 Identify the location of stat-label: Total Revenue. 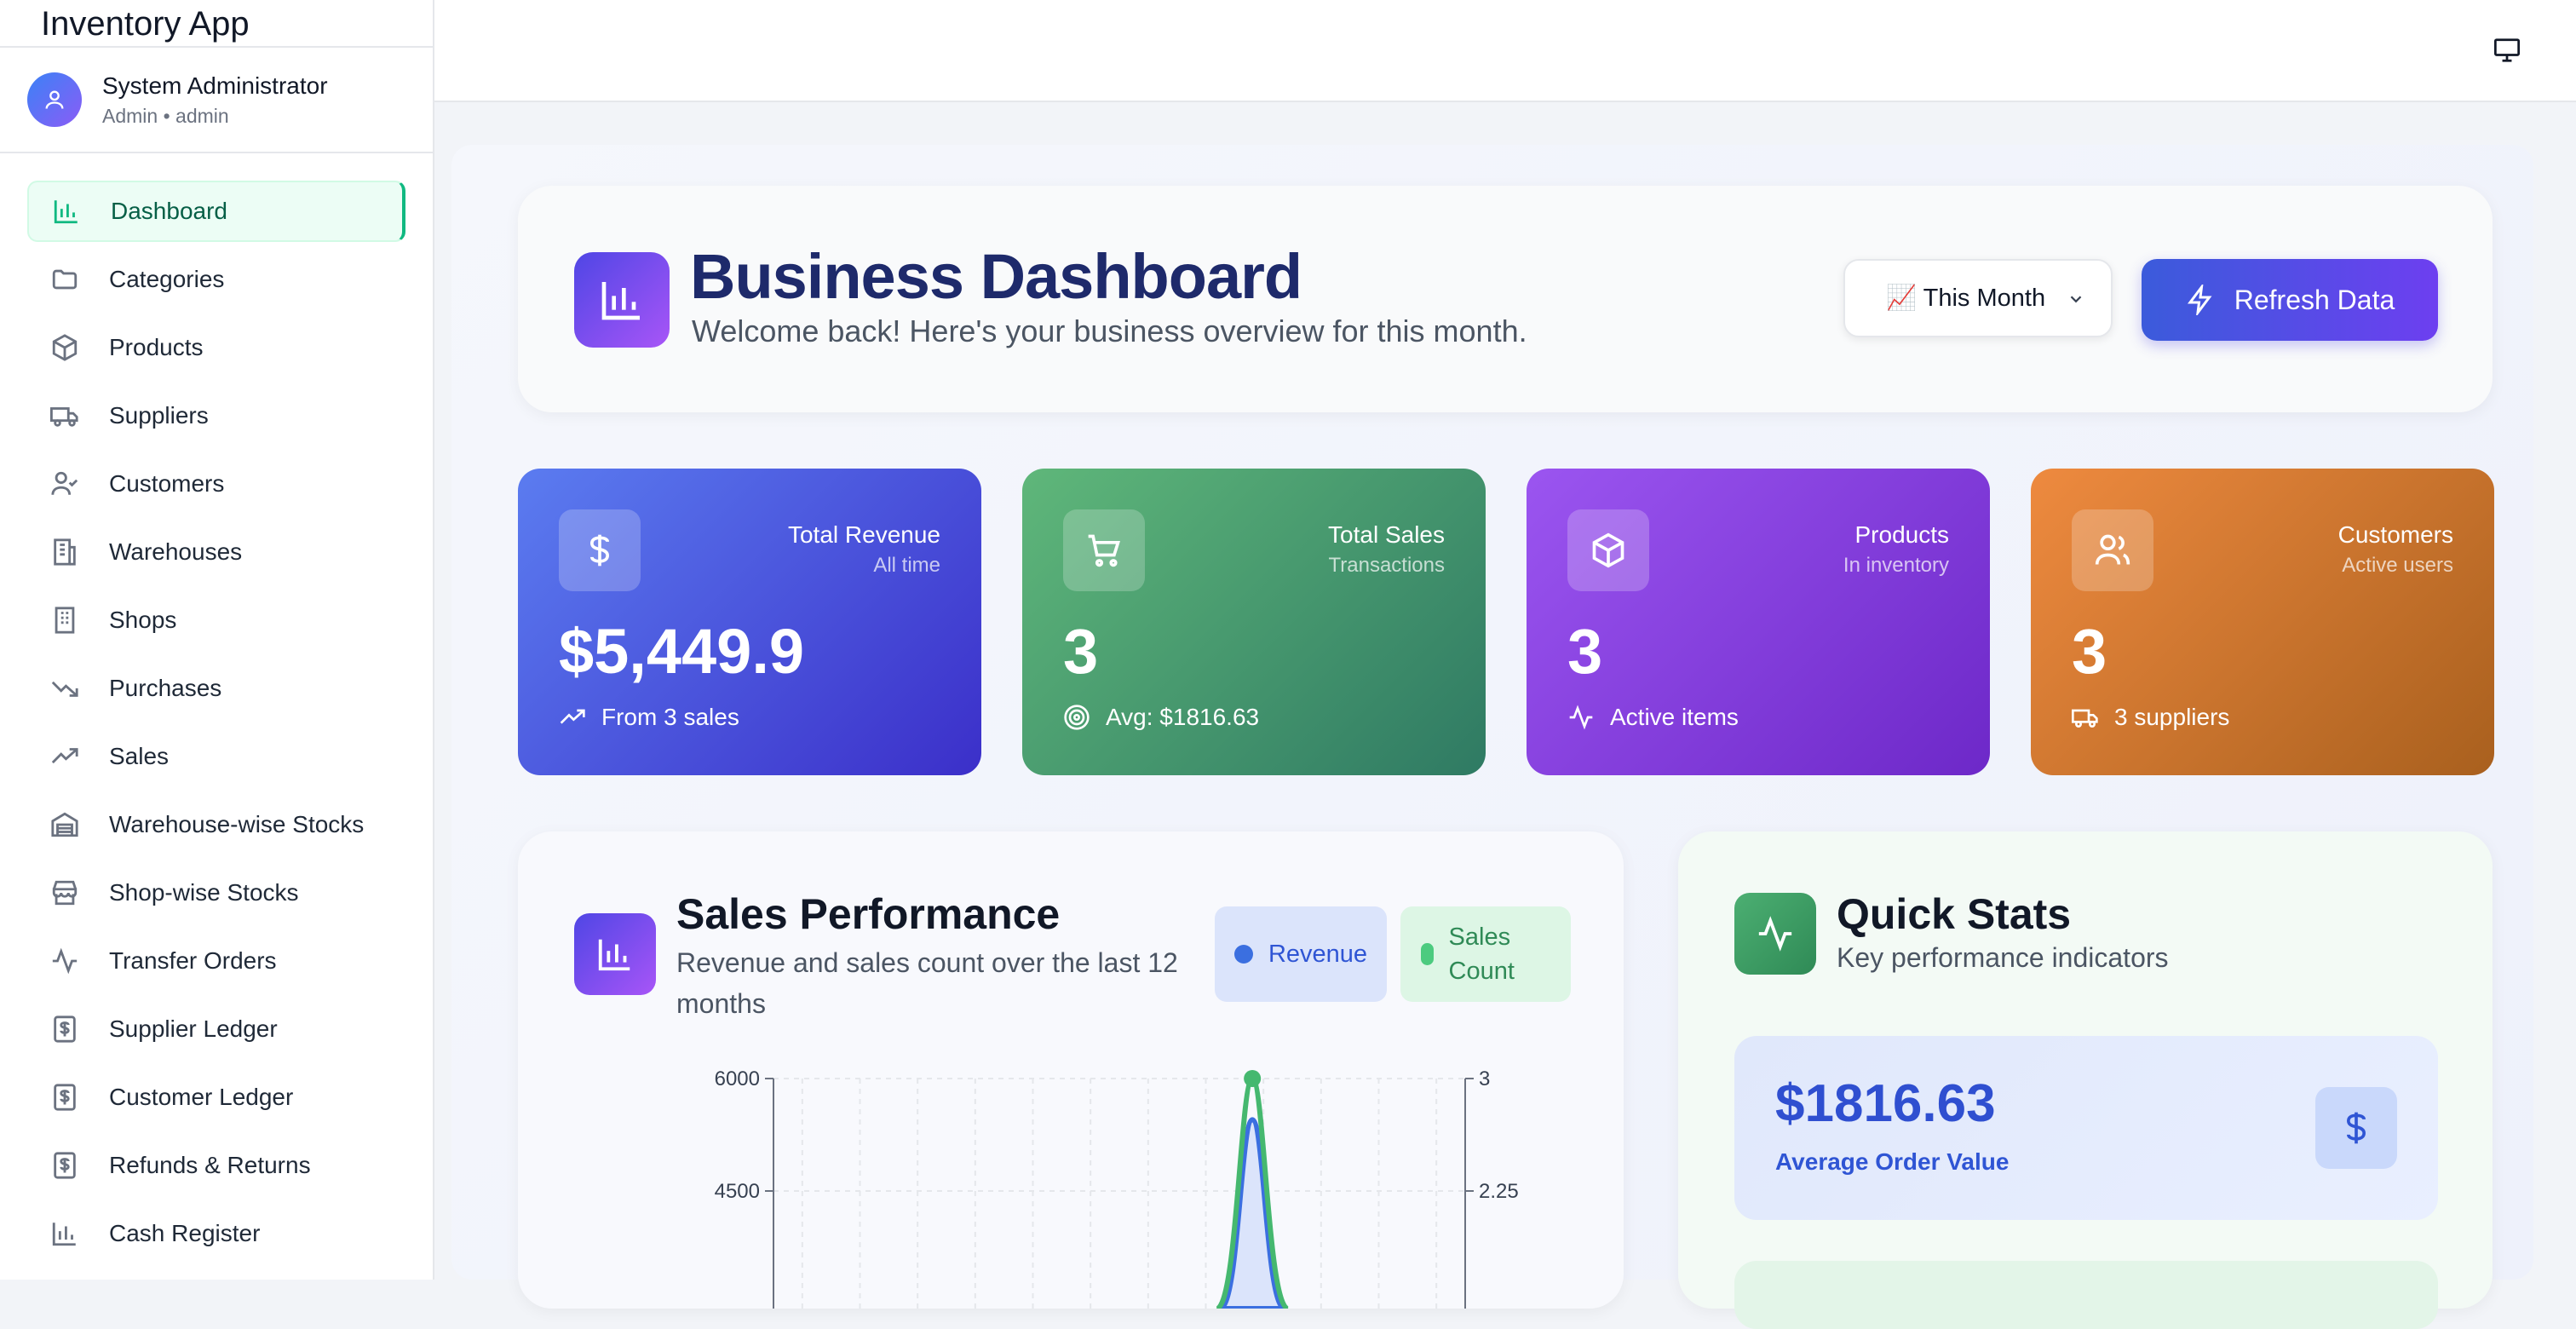
(864, 534).